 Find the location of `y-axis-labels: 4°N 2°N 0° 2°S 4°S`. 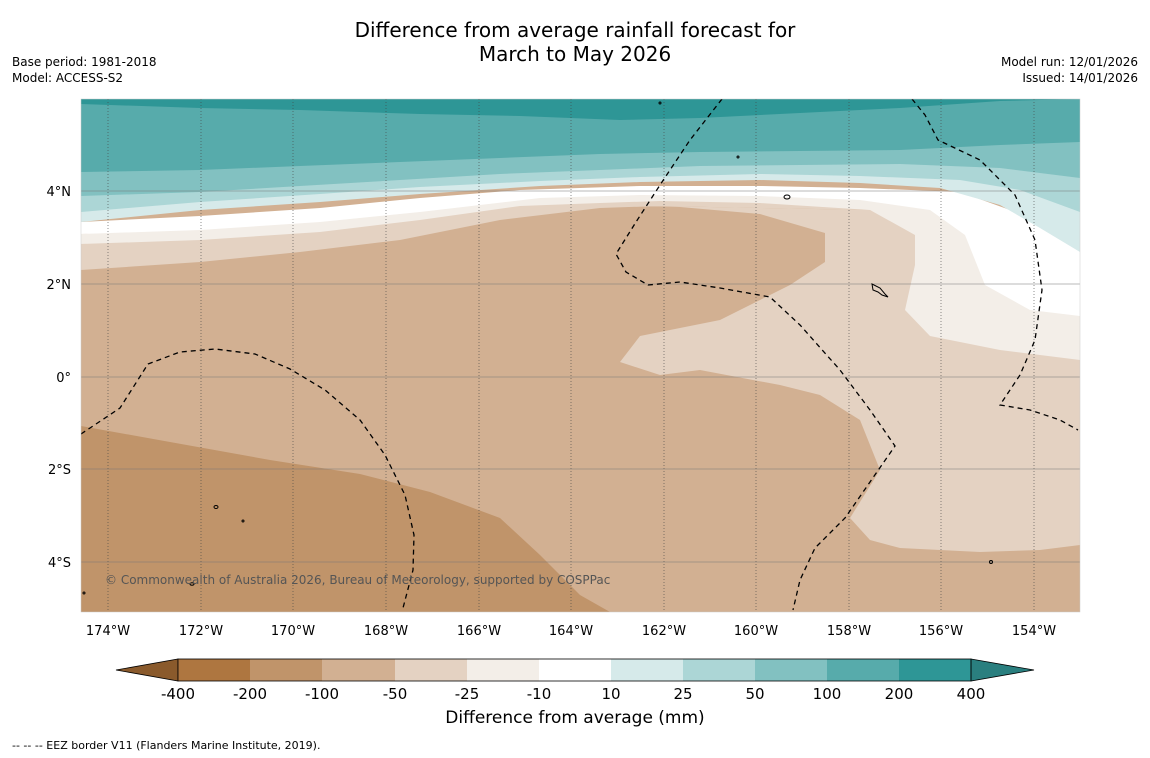

y-axis-labels: 4°N 2°N 0° 2°S 4°S is located at coordinates (59, 378).